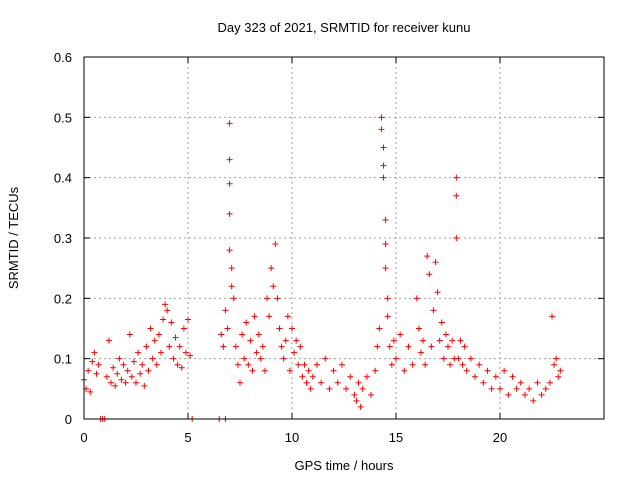 This screenshot has height=480, width=640. What do you see at coordinates (63, 117) in the screenshot?
I see `y-tick-label: 0.5` at bounding box center [63, 117].